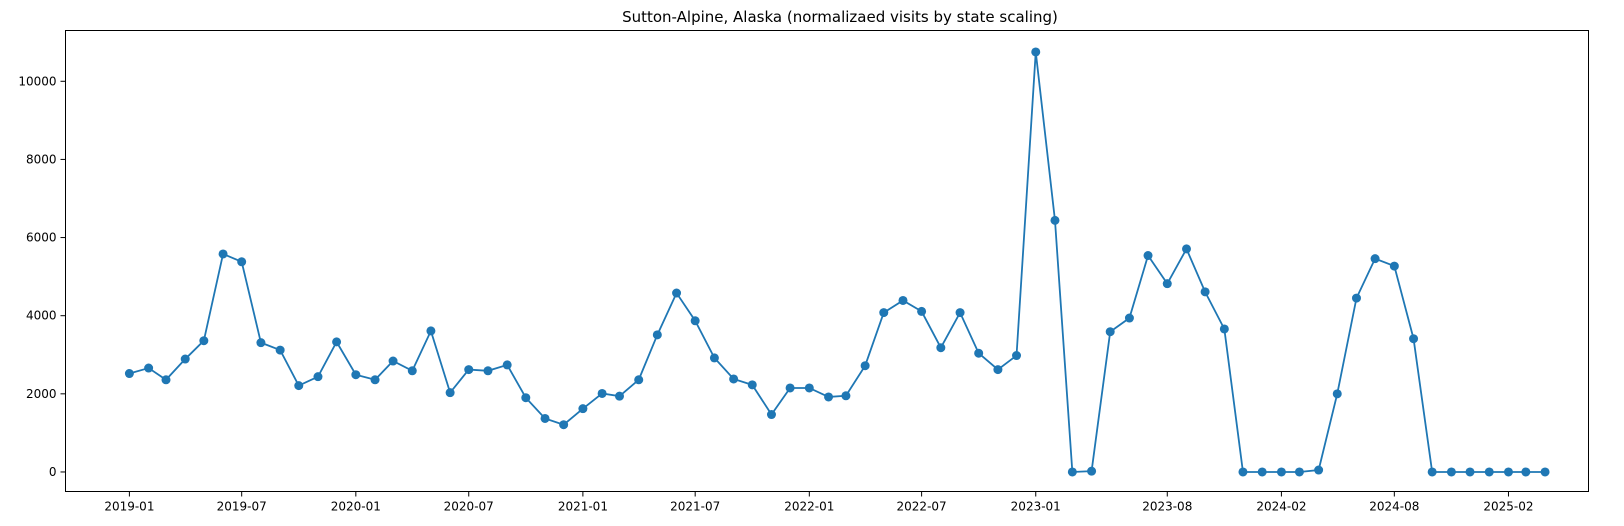 This screenshot has width=1624, height=526. I want to click on x-tick-label: 2023-08, so click(1167, 507).